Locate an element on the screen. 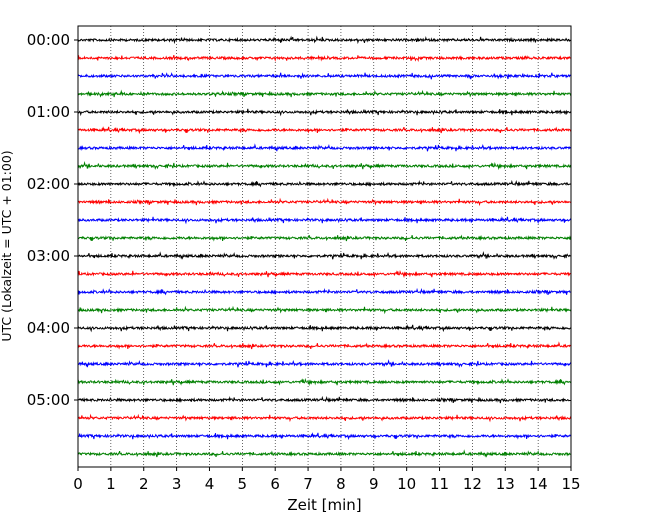 This screenshot has height=520, width=650. x-tick-label: 6 is located at coordinates (275, 484).